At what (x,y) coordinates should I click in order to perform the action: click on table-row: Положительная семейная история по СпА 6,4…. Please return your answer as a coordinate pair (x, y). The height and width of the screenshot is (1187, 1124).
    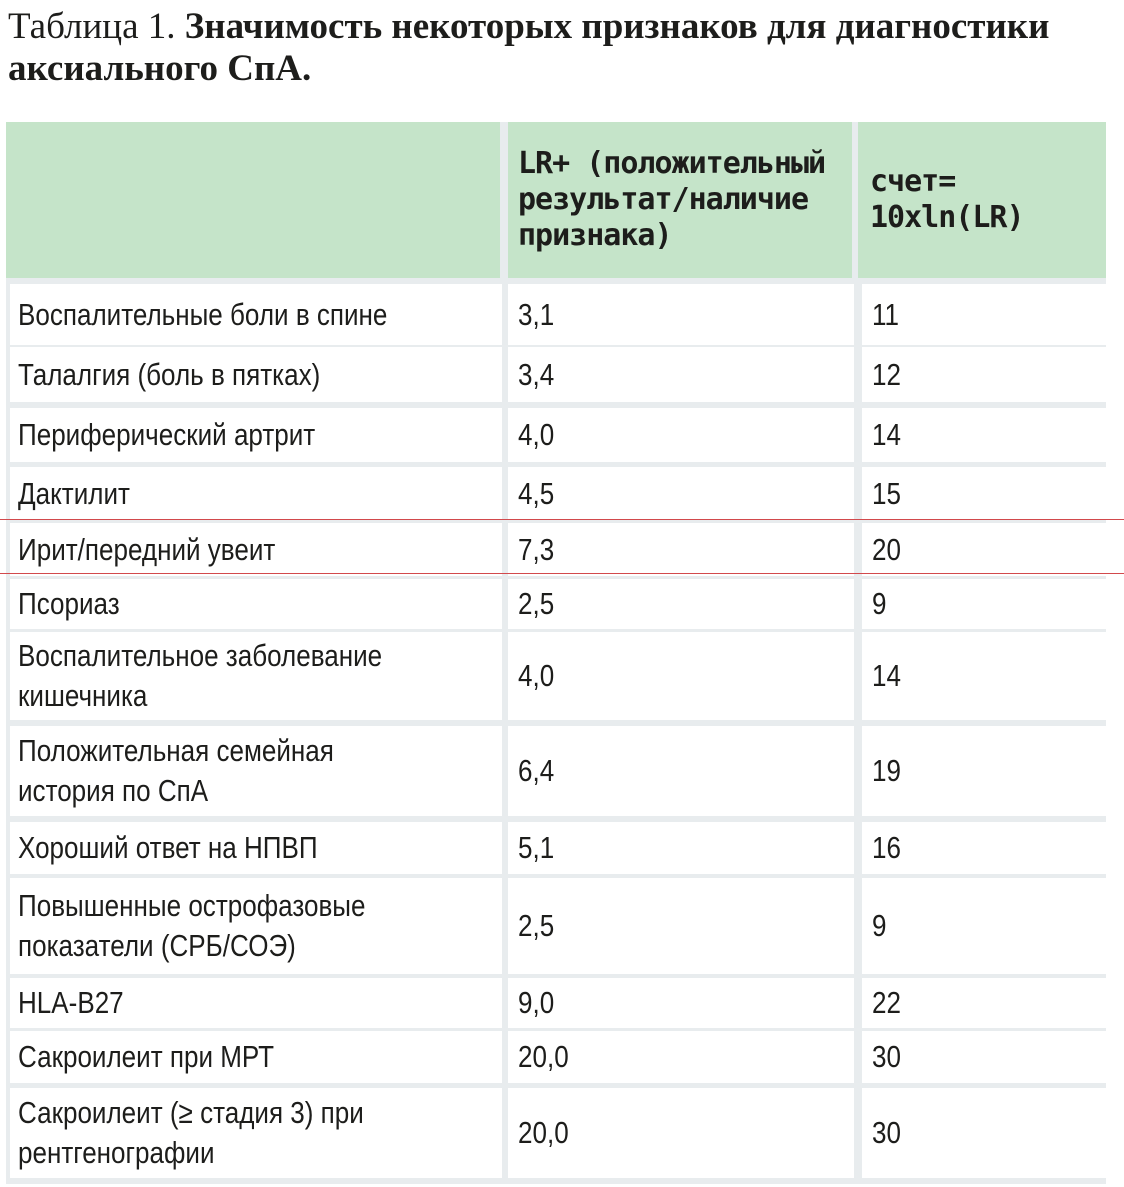
    Looking at the image, I should click on (556, 771).